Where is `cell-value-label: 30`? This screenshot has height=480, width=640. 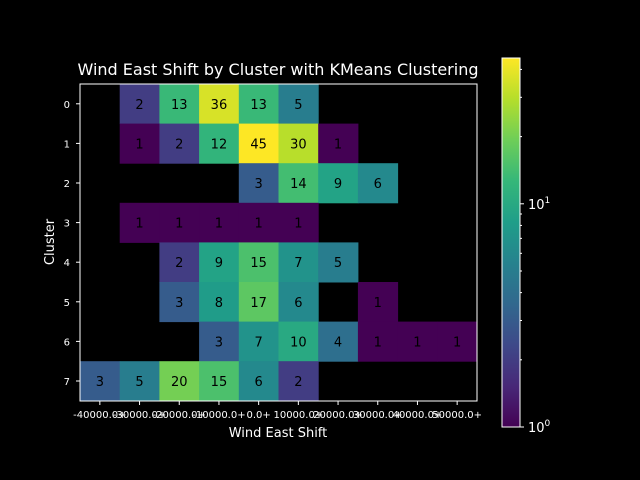
cell-value-label: 30 is located at coordinates (298, 144).